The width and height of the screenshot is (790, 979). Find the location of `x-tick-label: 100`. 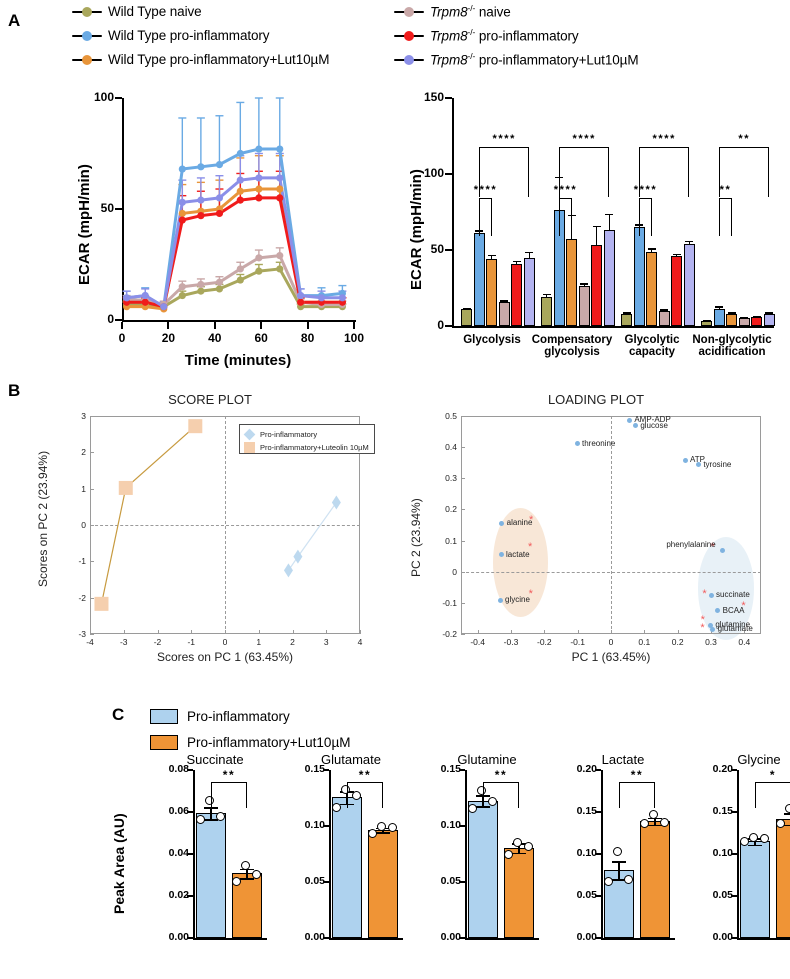

x-tick-label: 100 is located at coordinates (354, 338).